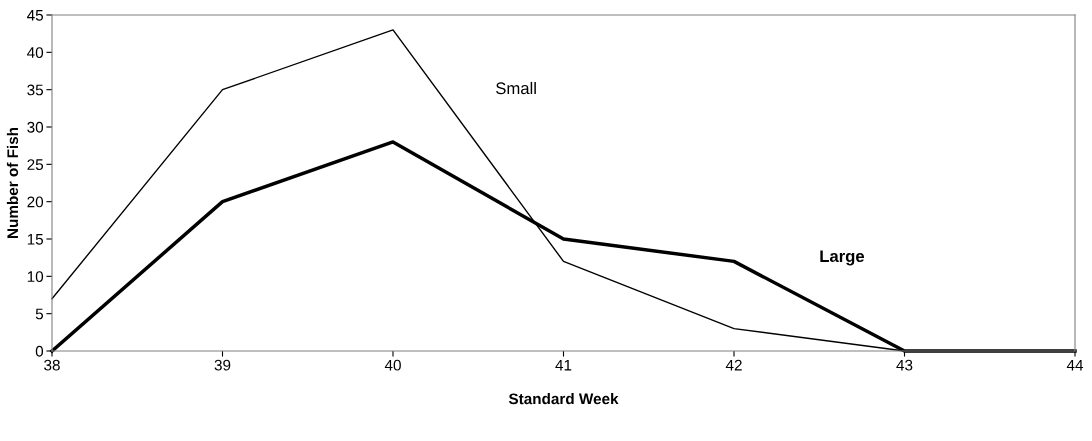  What do you see at coordinates (563, 365) in the screenshot?
I see `x-tick-label: 41` at bounding box center [563, 365].